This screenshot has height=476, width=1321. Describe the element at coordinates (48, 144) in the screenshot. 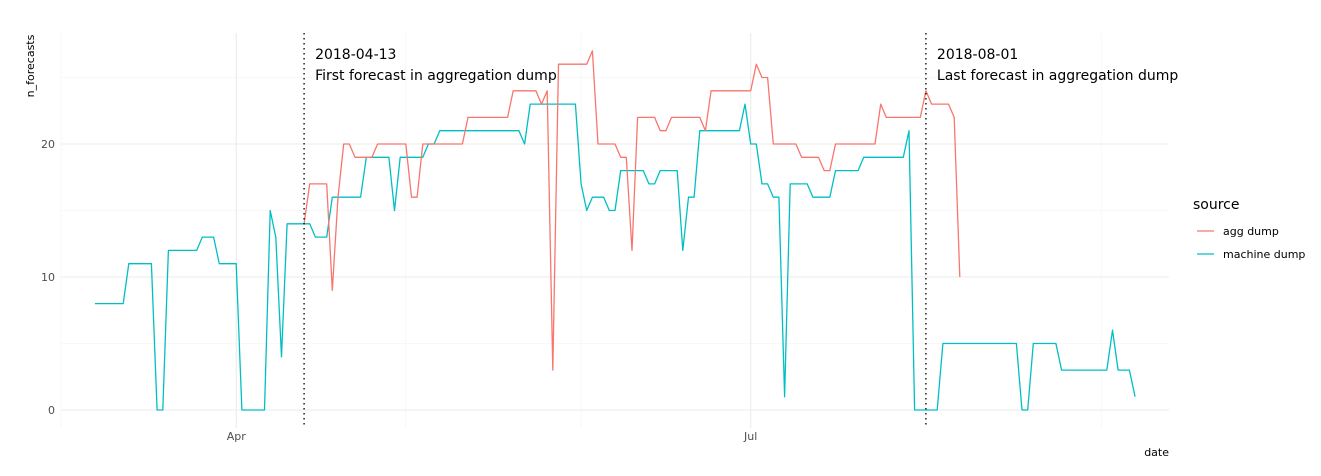

I see `y-tick-label: 20` at that location.